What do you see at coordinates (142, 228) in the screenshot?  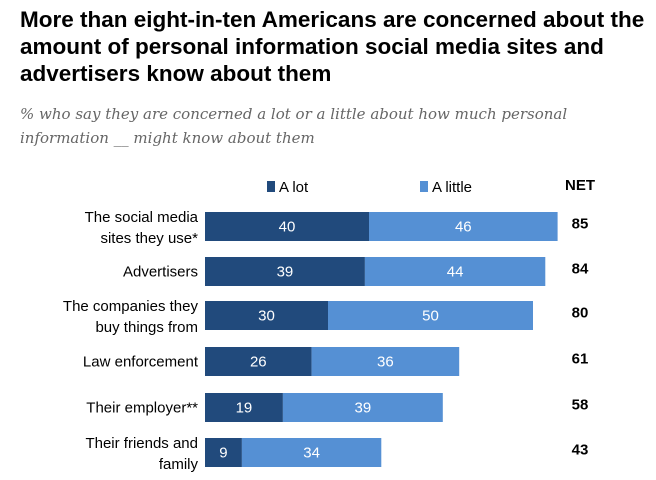 I see `category-label: The social media sites they use*` at bounding box center [142, 228].